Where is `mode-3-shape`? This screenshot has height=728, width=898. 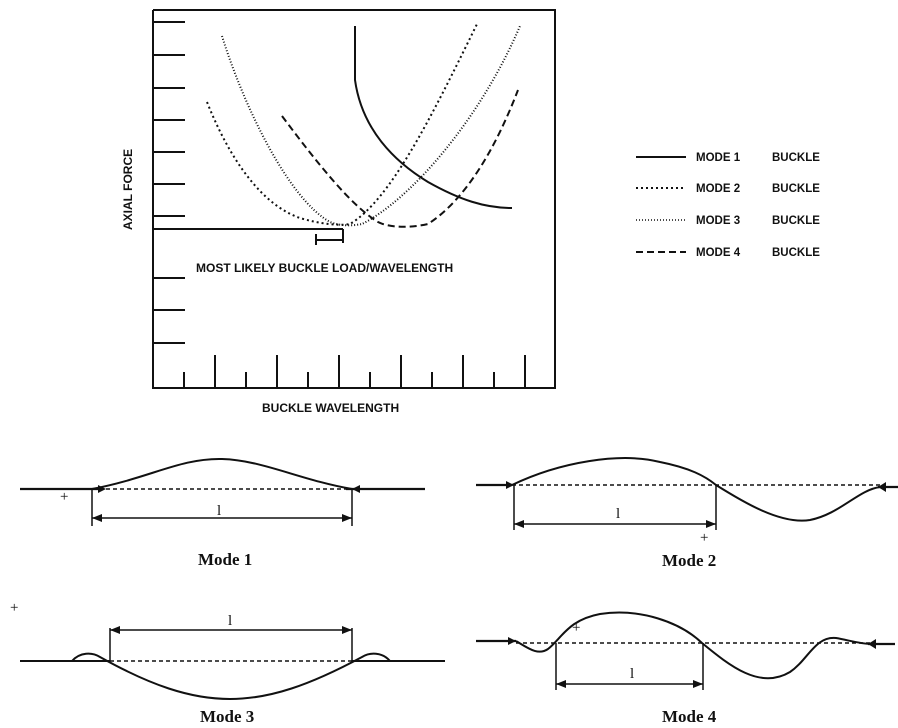
mode-3-shape is located at coordinates (231, 676).